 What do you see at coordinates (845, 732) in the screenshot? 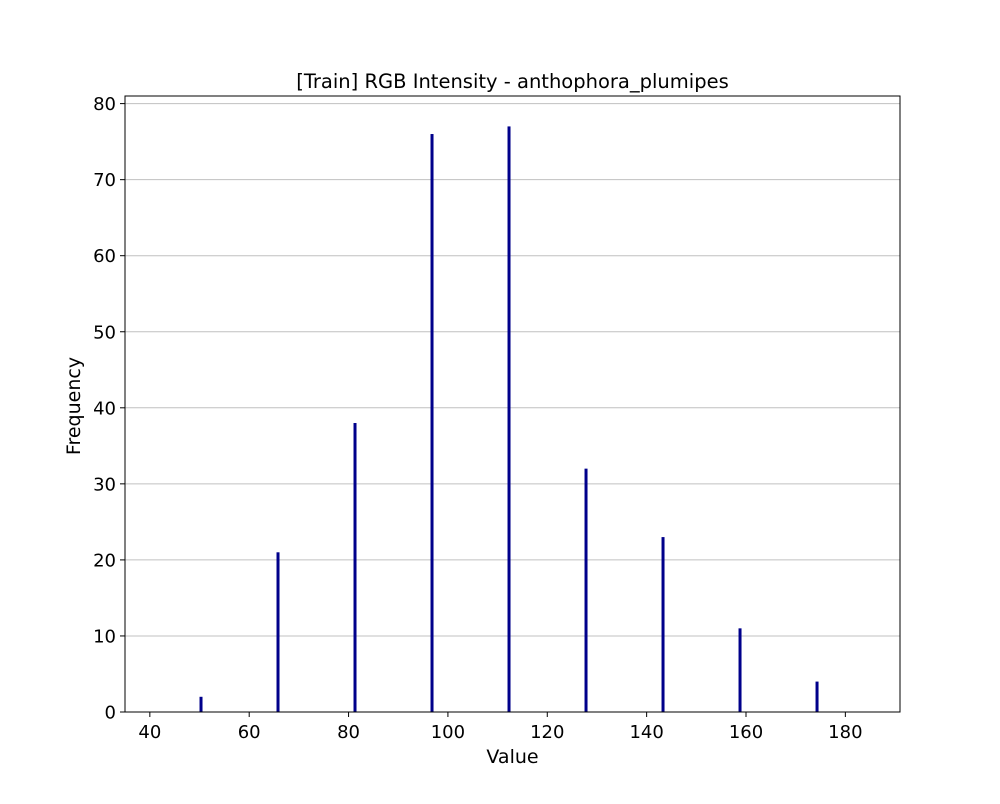
I see `x-tick-label: 180` at bounding box center [845, 732].